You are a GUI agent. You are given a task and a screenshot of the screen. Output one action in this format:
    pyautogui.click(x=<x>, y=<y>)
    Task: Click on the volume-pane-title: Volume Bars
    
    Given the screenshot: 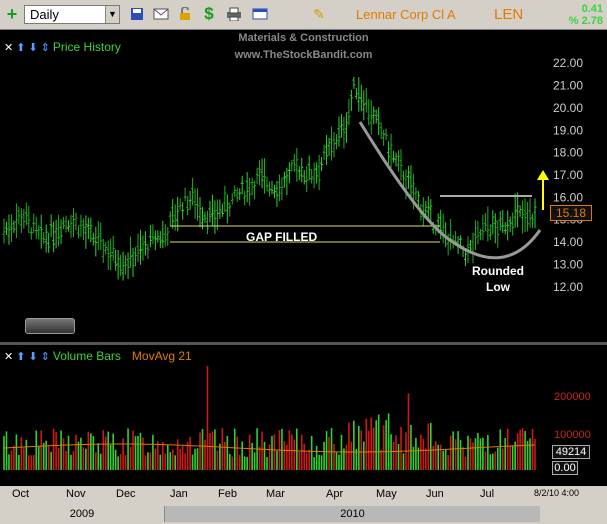 What is the action you would take?
    pyautogui.click(x=86, y=356)
    